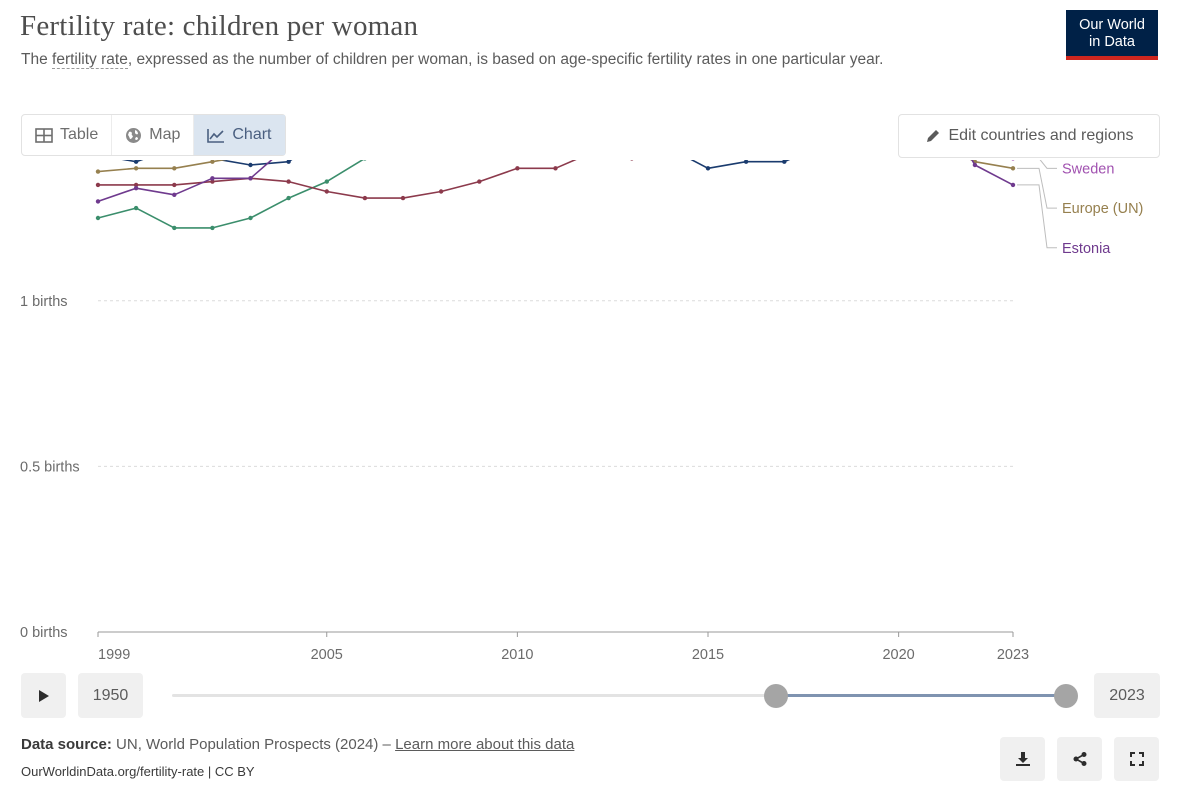 The image size is (1187, 797). Describe the element at coordinates (1013, 655) in the screenshot. I see `x-tick-label: 2023` at that location.